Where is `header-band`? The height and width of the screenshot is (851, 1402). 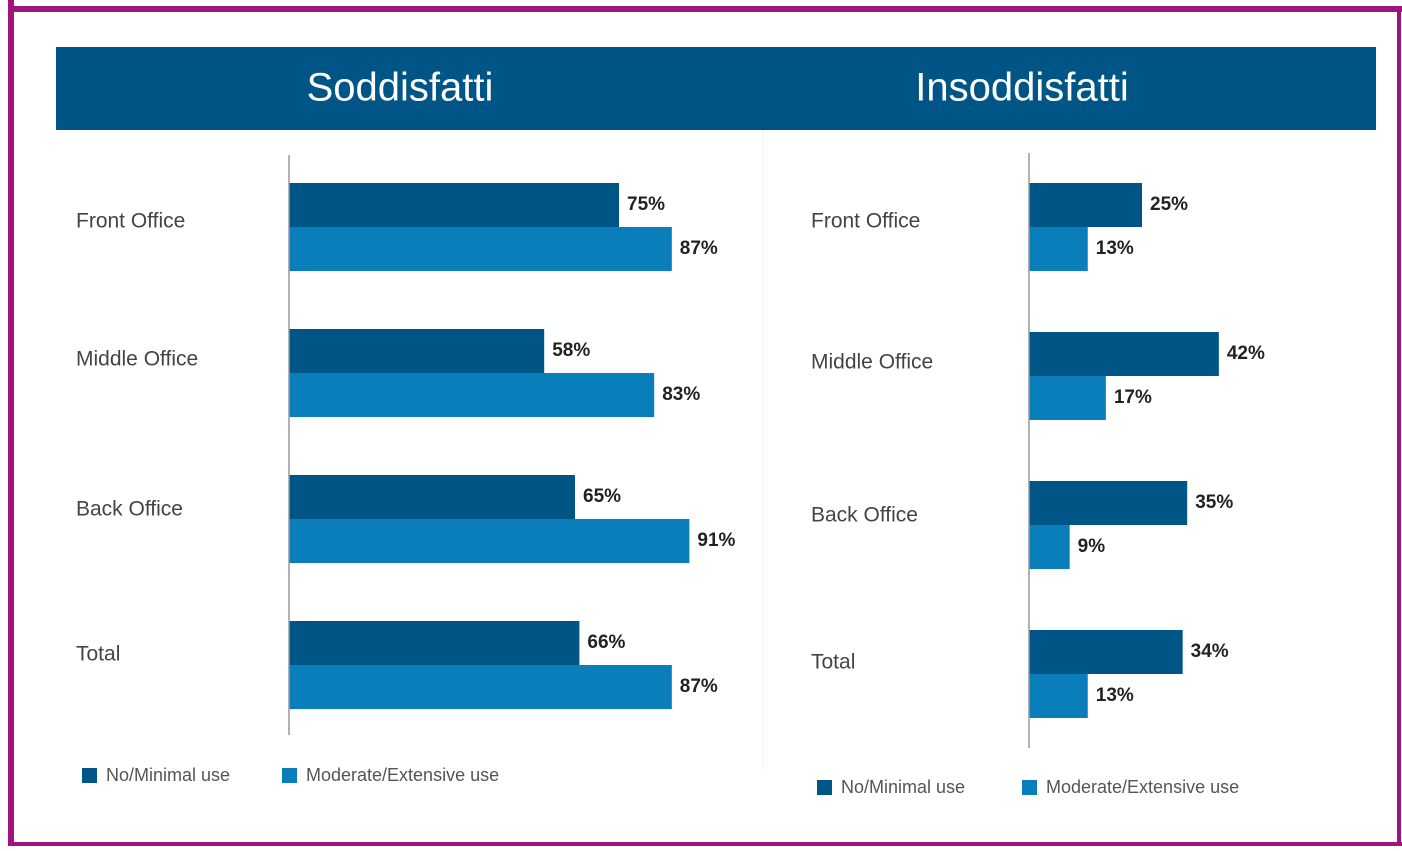
header-band is located at coordinates (716, 88).